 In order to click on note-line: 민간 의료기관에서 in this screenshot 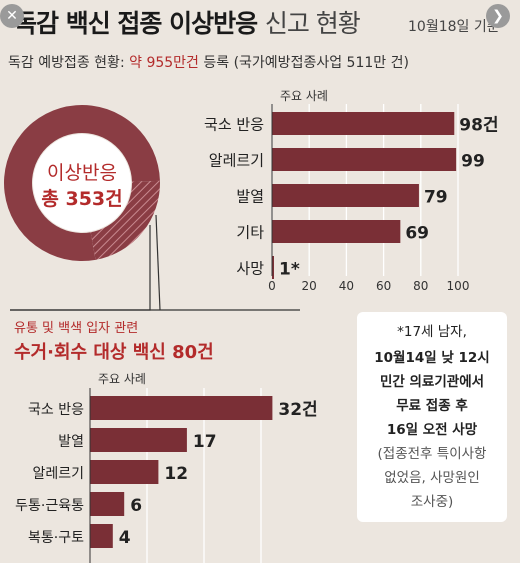, I will do `click(432, 382)`.